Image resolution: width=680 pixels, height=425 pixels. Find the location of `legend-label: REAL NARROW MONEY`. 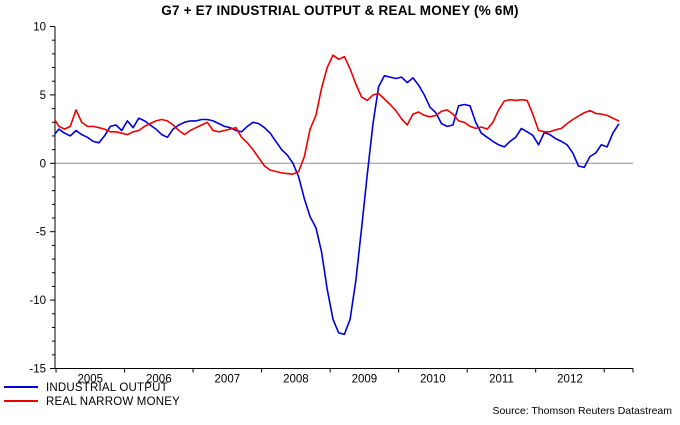

legend-label: REAL NARROW MONEY is located at coordinates (113, 402).